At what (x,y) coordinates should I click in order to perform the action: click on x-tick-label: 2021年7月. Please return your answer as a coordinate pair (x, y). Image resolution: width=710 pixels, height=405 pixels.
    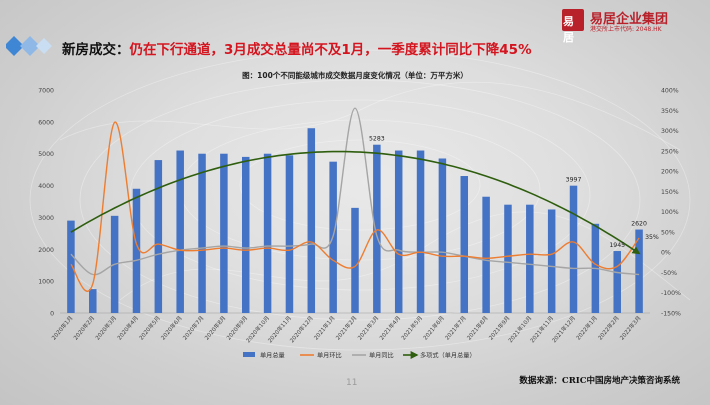
    Looking at the image, I should click on (455, 327).